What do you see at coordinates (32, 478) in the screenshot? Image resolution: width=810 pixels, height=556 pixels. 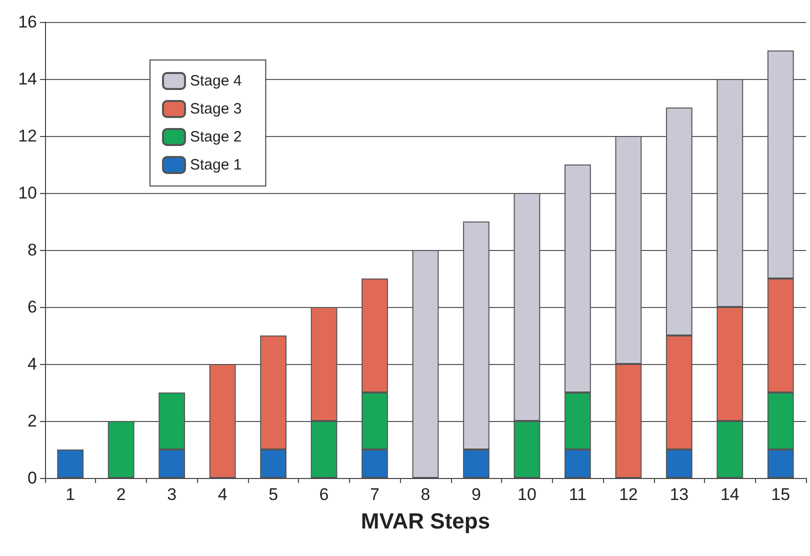 I see `y-tick-label: 0` at bounding box center [32, 478].